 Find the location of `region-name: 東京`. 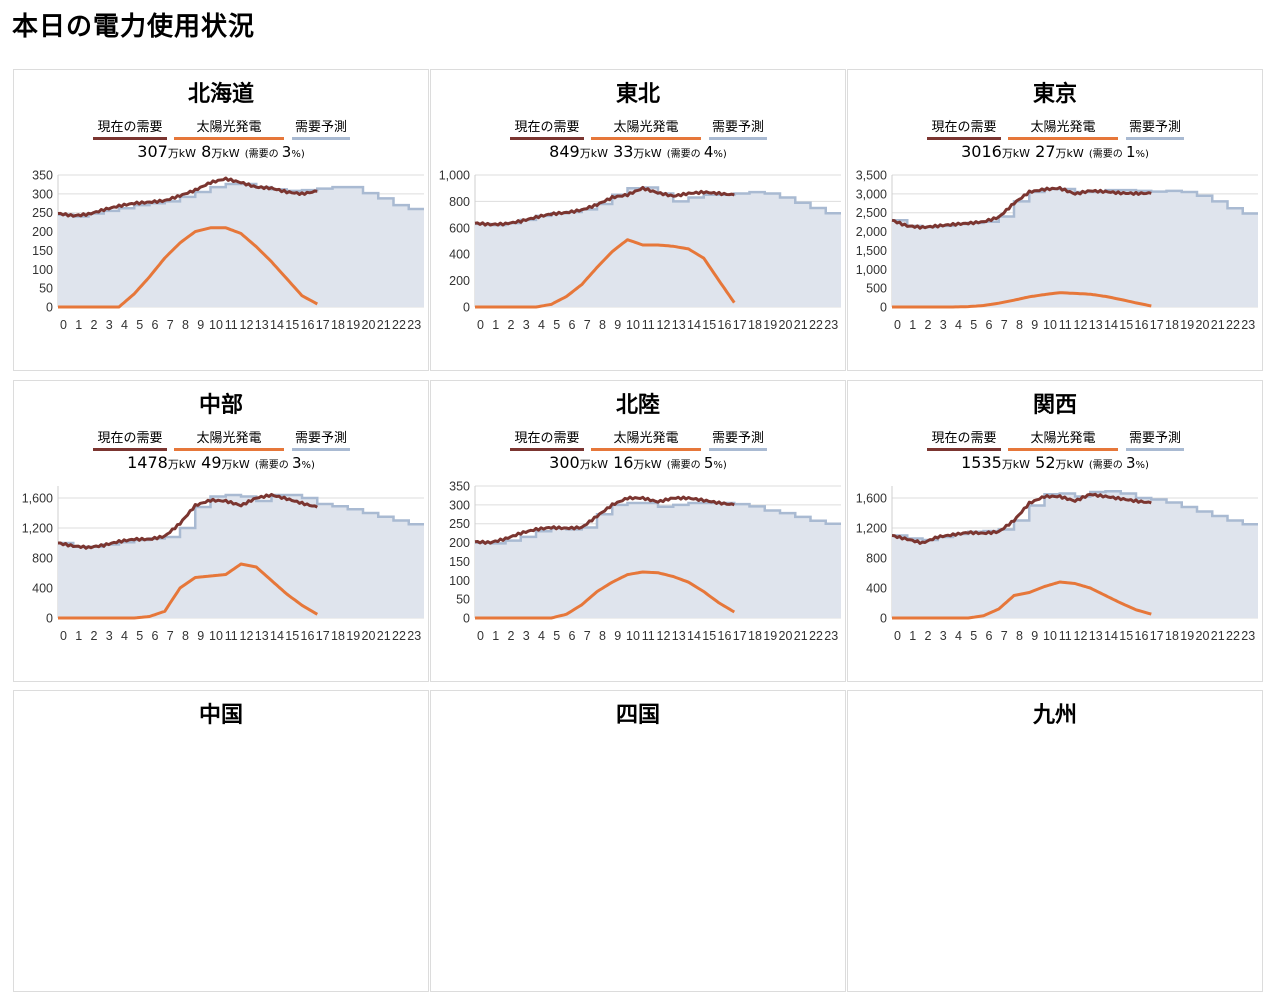

region-name: 東京 is located at coordinates (1054, 94).